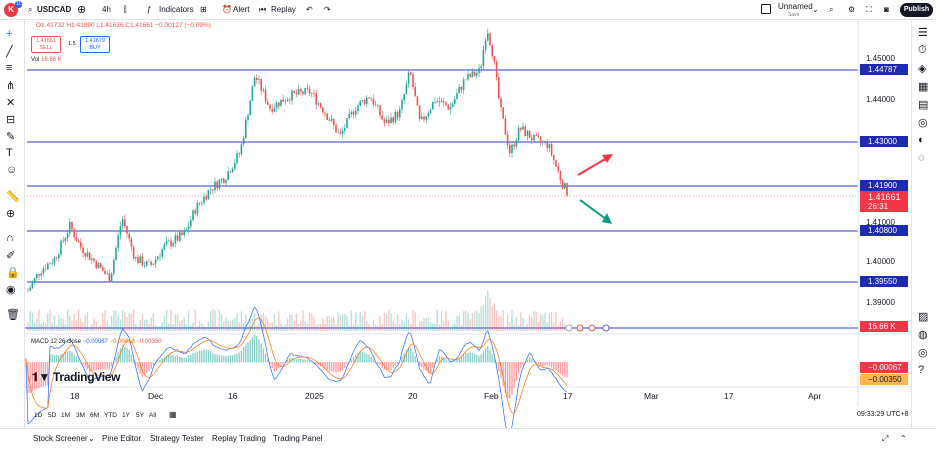 The height and width of the screenshot is (449, 936). What do you see at coordinates (924, 50) in the screenshot?
I see `alerts-clock-icon: ⏱` at bounding box center [924, 50].